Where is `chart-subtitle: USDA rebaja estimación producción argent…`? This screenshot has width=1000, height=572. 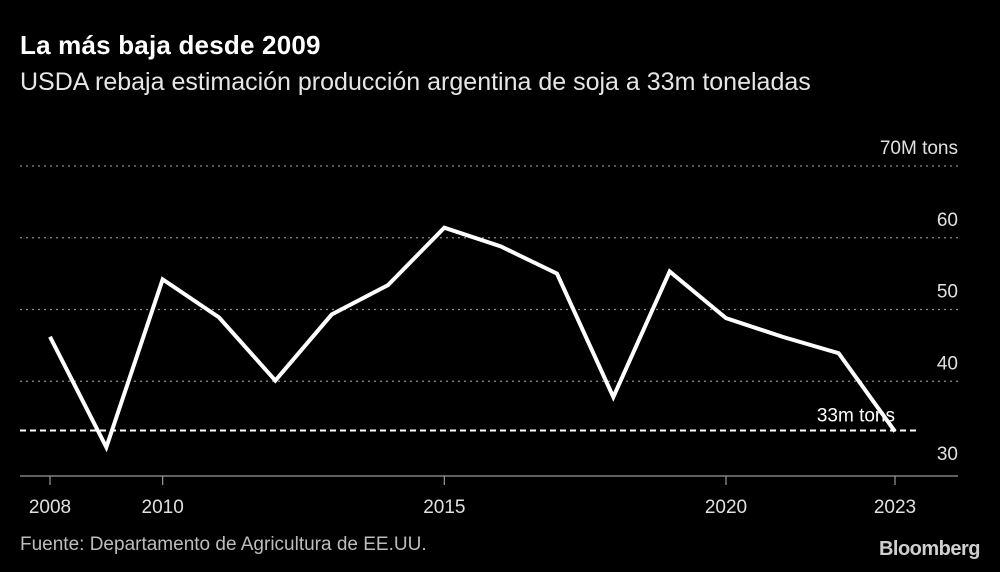
chart-subtitle: USDA rebaja estimación producción argent… is located at coordinates (415, 82).